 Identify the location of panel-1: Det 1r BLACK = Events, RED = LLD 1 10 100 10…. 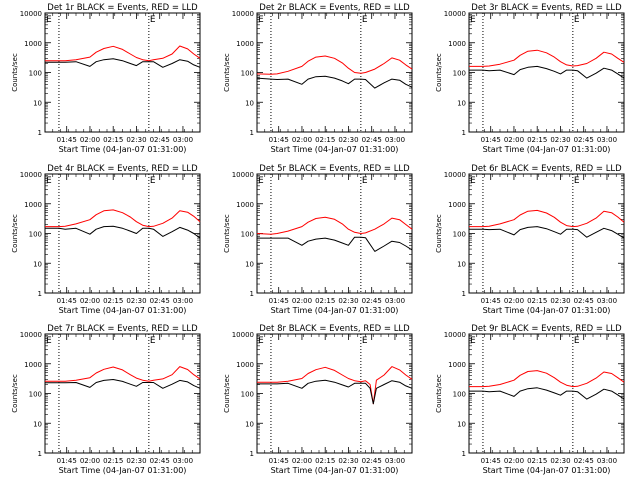
(106, 78).